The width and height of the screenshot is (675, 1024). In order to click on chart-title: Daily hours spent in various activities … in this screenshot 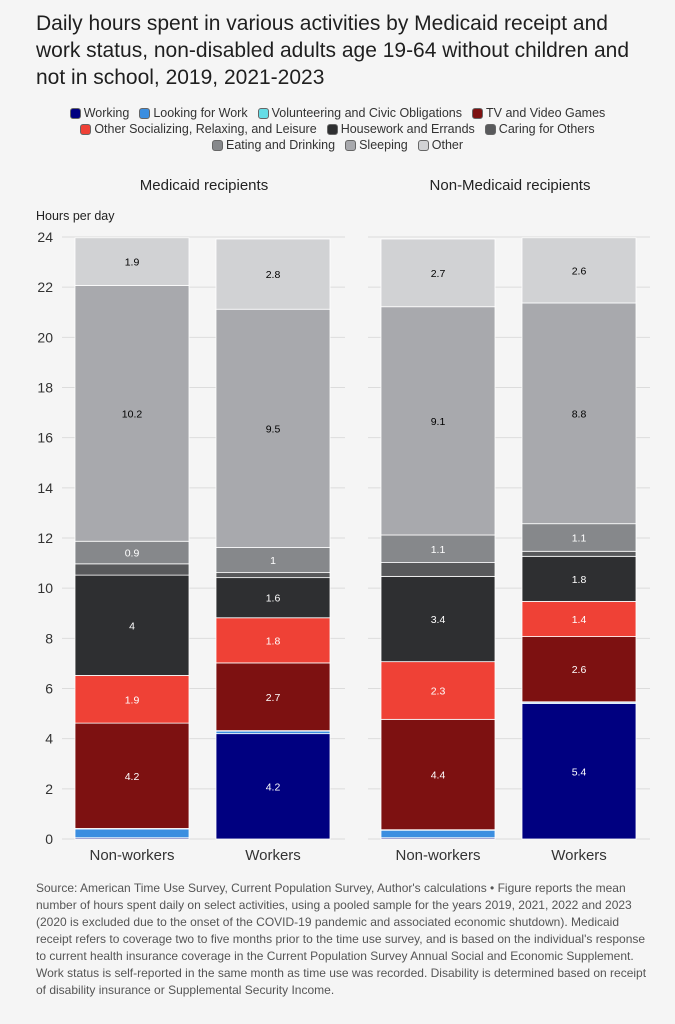, I will do `click(333, 50)`.